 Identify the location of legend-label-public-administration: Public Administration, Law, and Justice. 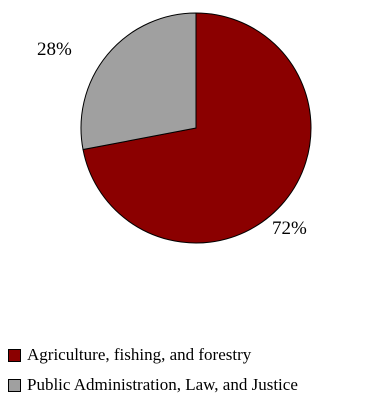
(162, 384).